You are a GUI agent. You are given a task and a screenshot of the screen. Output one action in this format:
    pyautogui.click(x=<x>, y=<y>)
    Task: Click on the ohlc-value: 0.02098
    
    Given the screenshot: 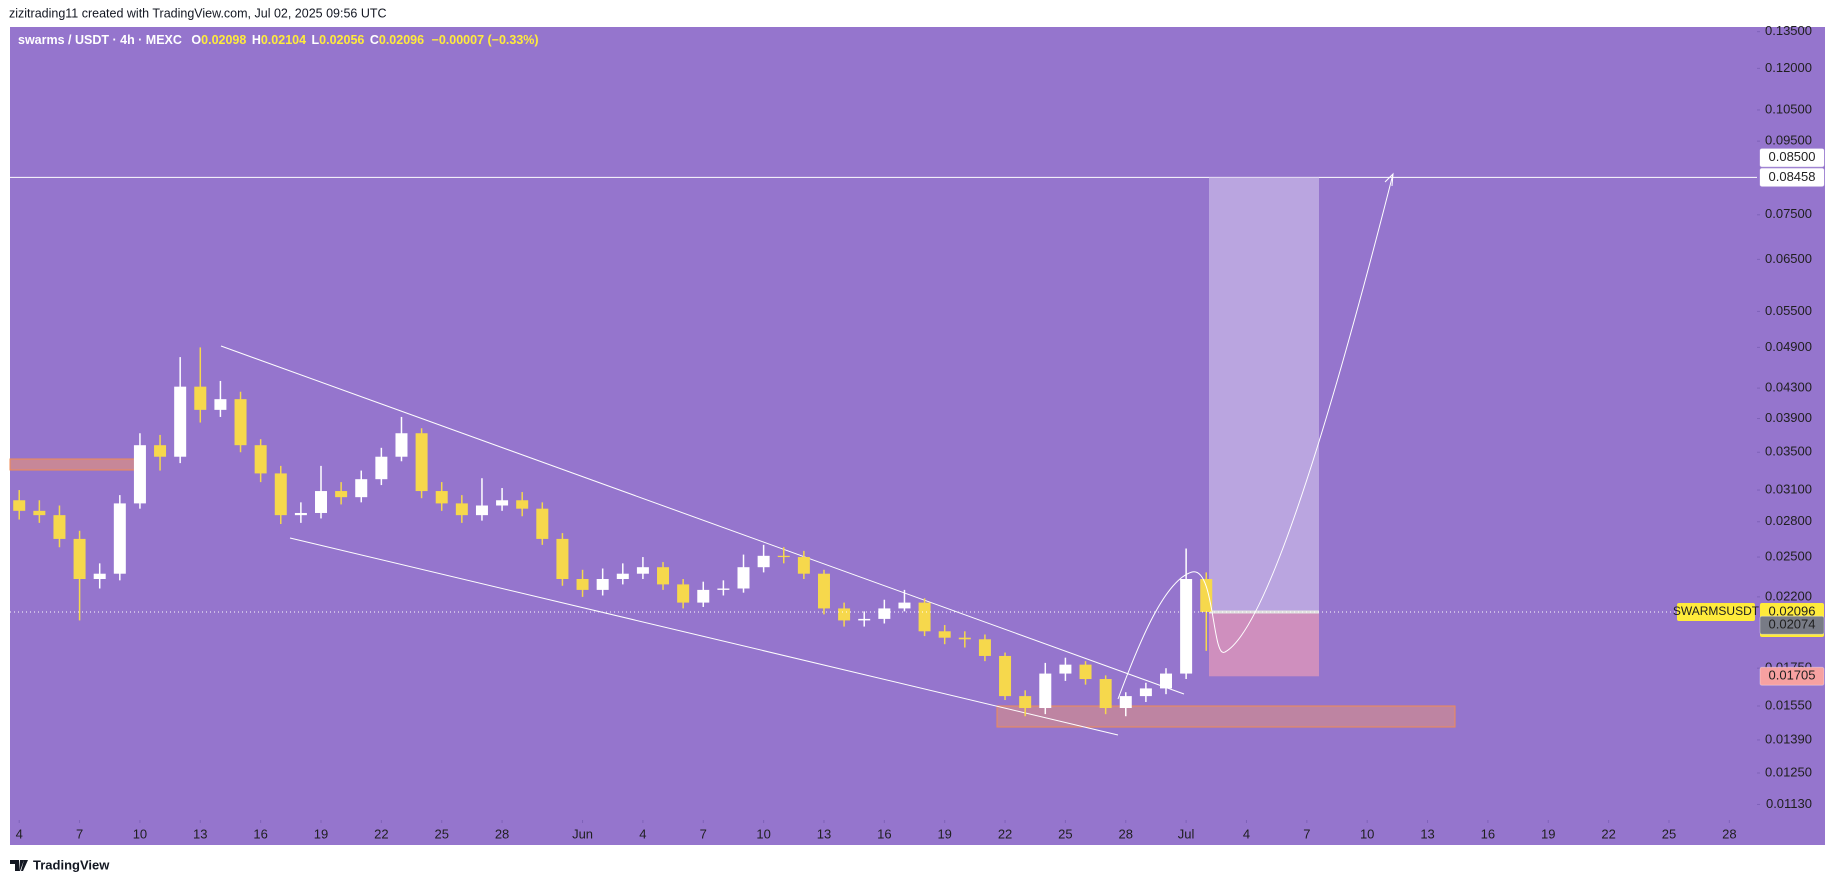 What is the action you would take?
    pyautogui.click(x=223, y=40)
    